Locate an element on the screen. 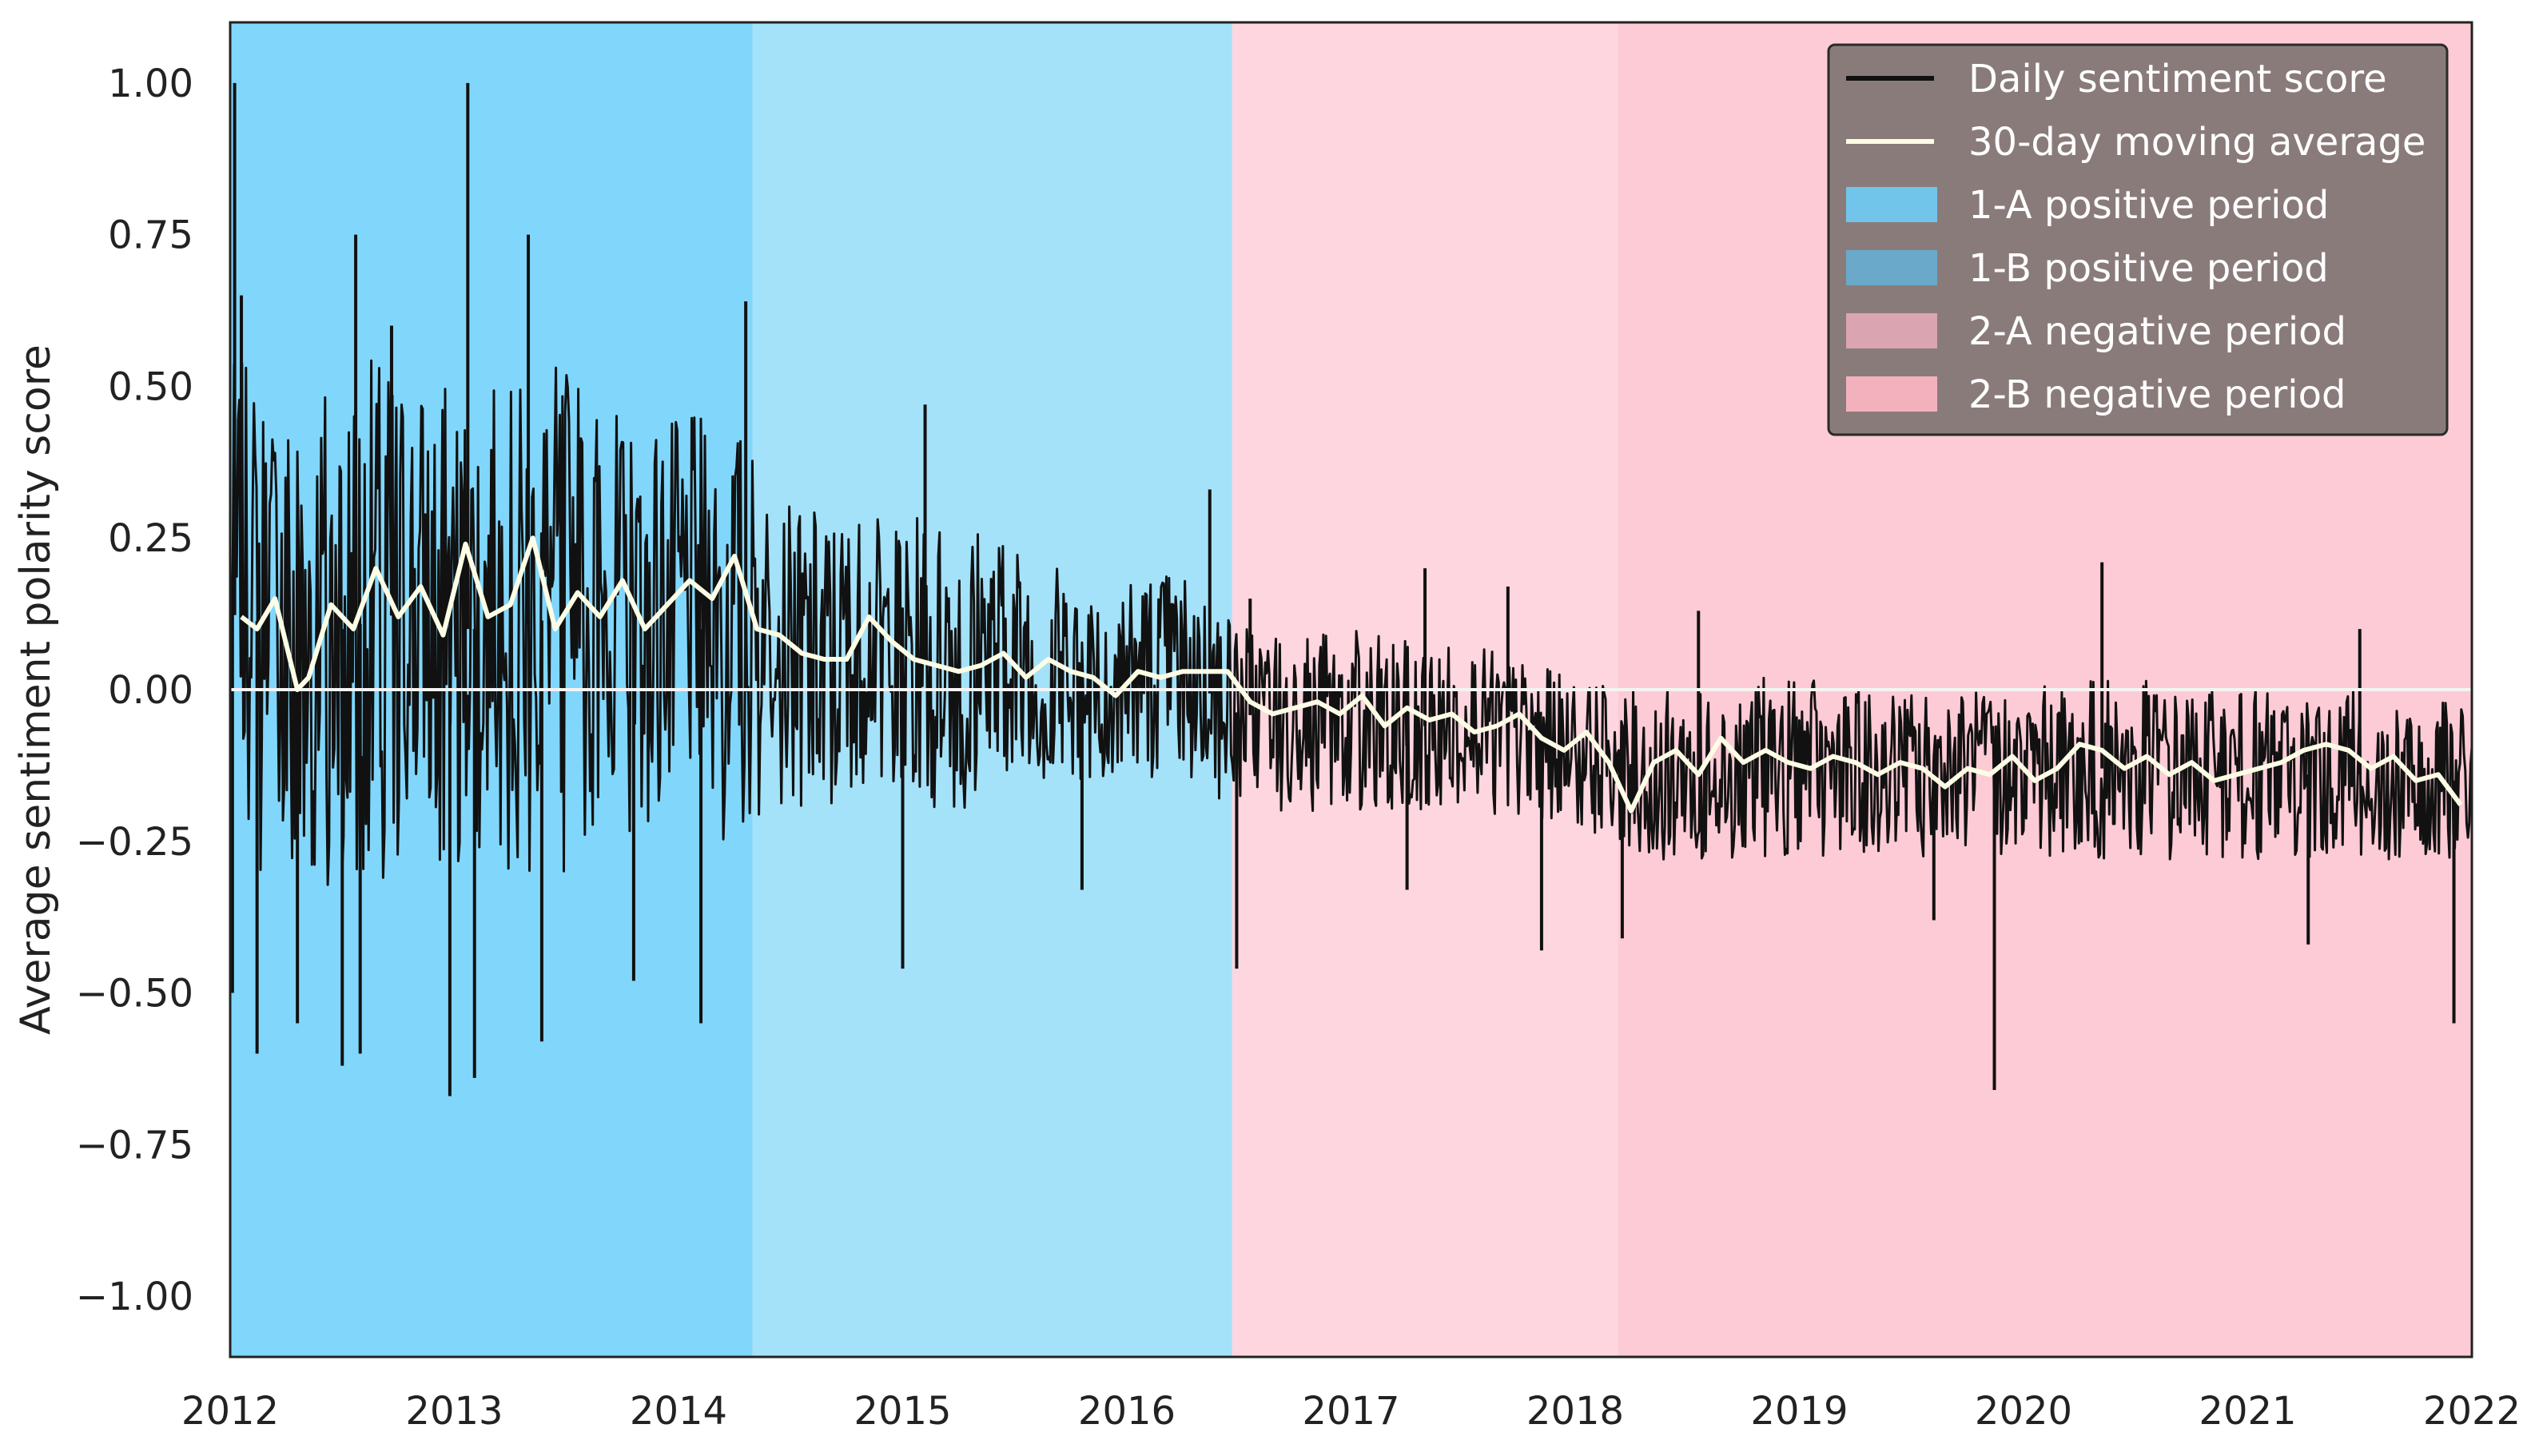 This screenshot has height=1456, width=2531. y-axis-title: Average sentiment polarity score is located at coordinates (36, 689).